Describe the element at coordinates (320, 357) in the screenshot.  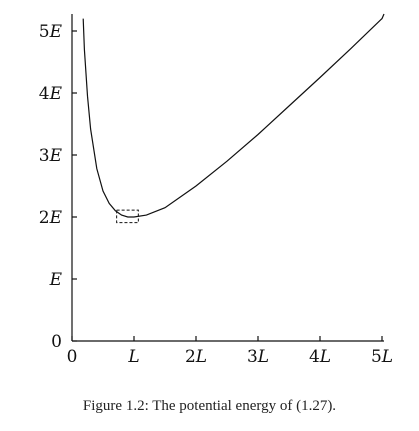
I see `x-tick-label: 4L` at that location.